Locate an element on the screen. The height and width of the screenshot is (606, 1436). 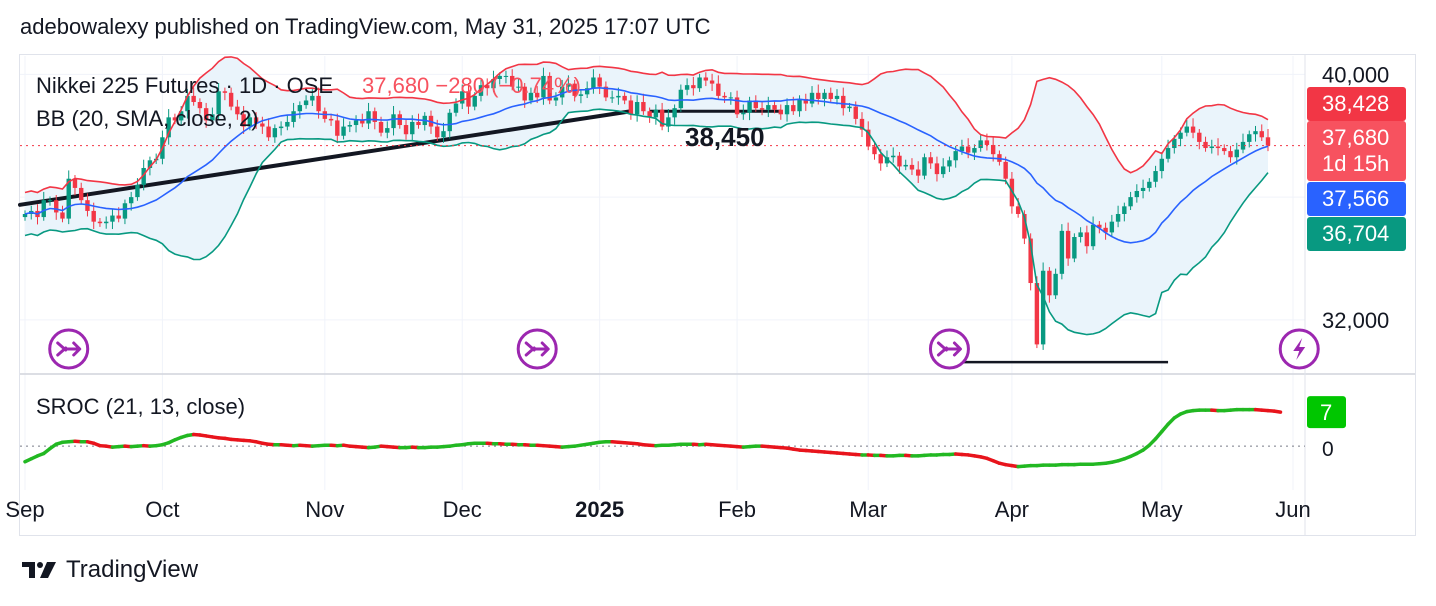
price-label-box is located at coordinates (1356, 234).